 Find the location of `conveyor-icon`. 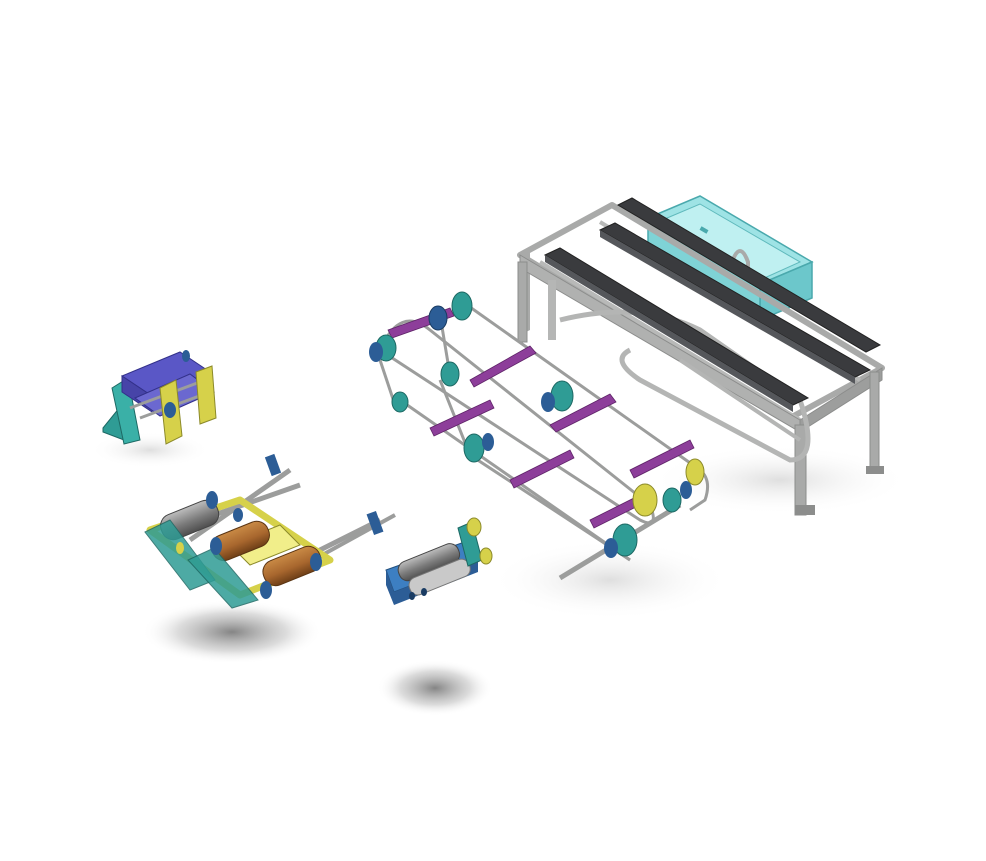

conveyor-icon is located at coordinates (539, 436).